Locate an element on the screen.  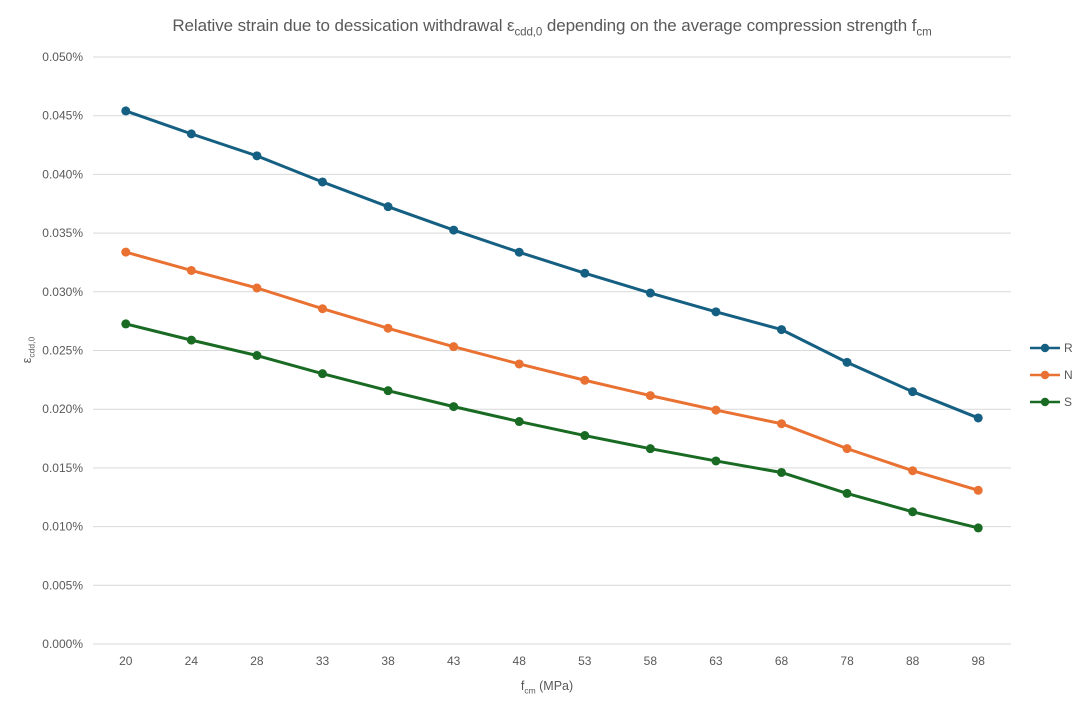
y-tick-label: 0.025% is located at coordinates (62, 351).